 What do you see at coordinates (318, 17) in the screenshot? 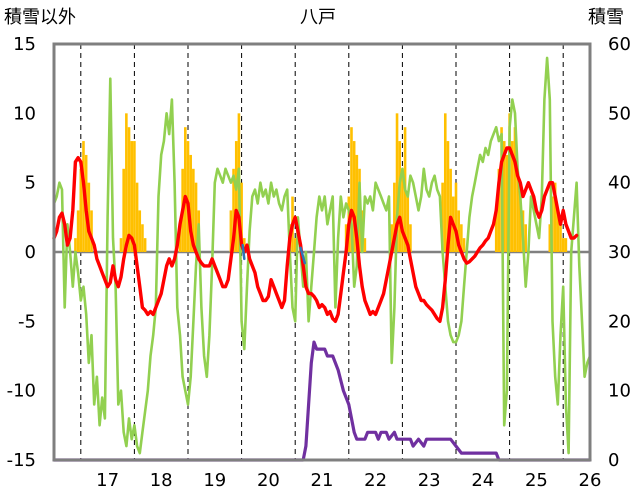
I see `chart-title: 八戸` at bounding box center [318, 17].